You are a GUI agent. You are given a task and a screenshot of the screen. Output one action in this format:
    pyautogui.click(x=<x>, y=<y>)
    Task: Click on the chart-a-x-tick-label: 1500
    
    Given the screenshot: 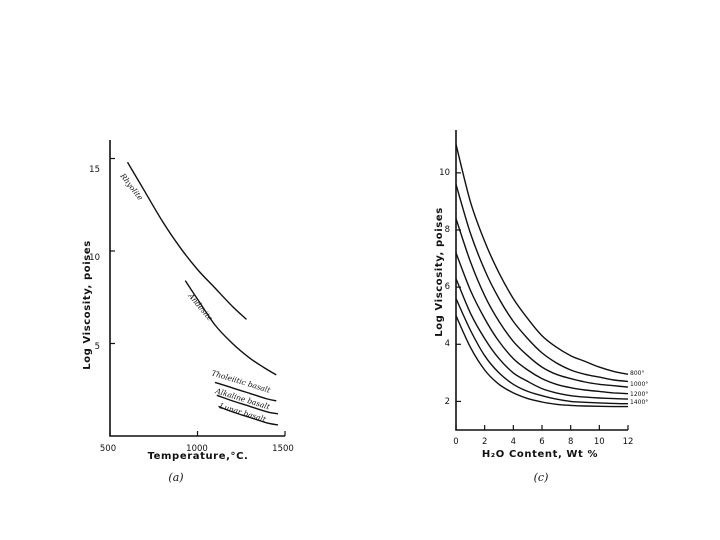 What is the action you would take?
    pyautogui.click(x=283, y=449)
    